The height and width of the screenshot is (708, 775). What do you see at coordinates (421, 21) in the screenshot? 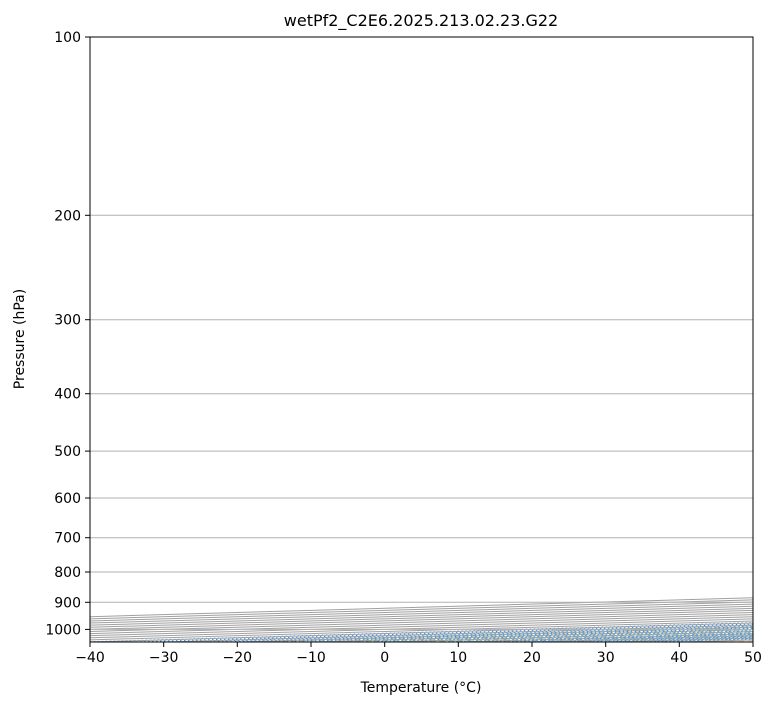
I see `chart-title: wetPf2_C2E6.2025.213.02.23.G22` at bounding box center [421, 21].